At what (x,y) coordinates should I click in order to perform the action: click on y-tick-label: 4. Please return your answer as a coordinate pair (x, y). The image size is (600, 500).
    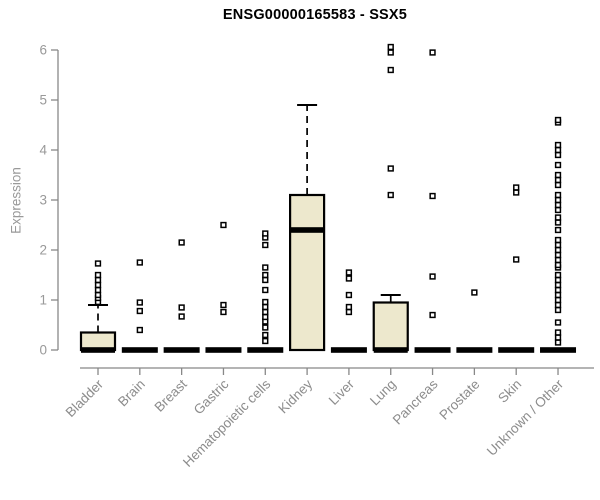
    Looking at the image, I should click on (43, 150).